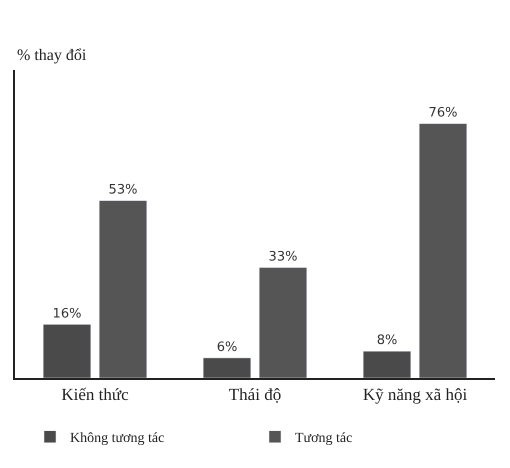 This screenshot has height=468, width=510. What do you see at coordinates (283, 257) in the screenshot?
I see `data-label: 33%` at bounding box center [283, 257].